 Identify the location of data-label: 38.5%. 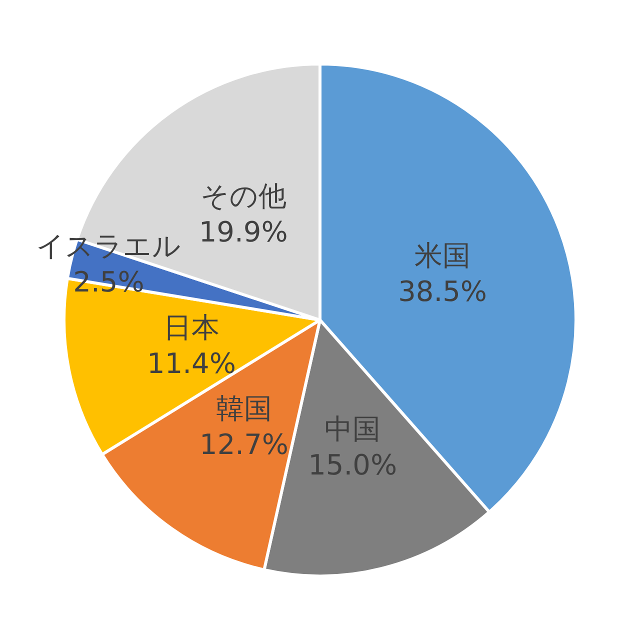
(443, 291).